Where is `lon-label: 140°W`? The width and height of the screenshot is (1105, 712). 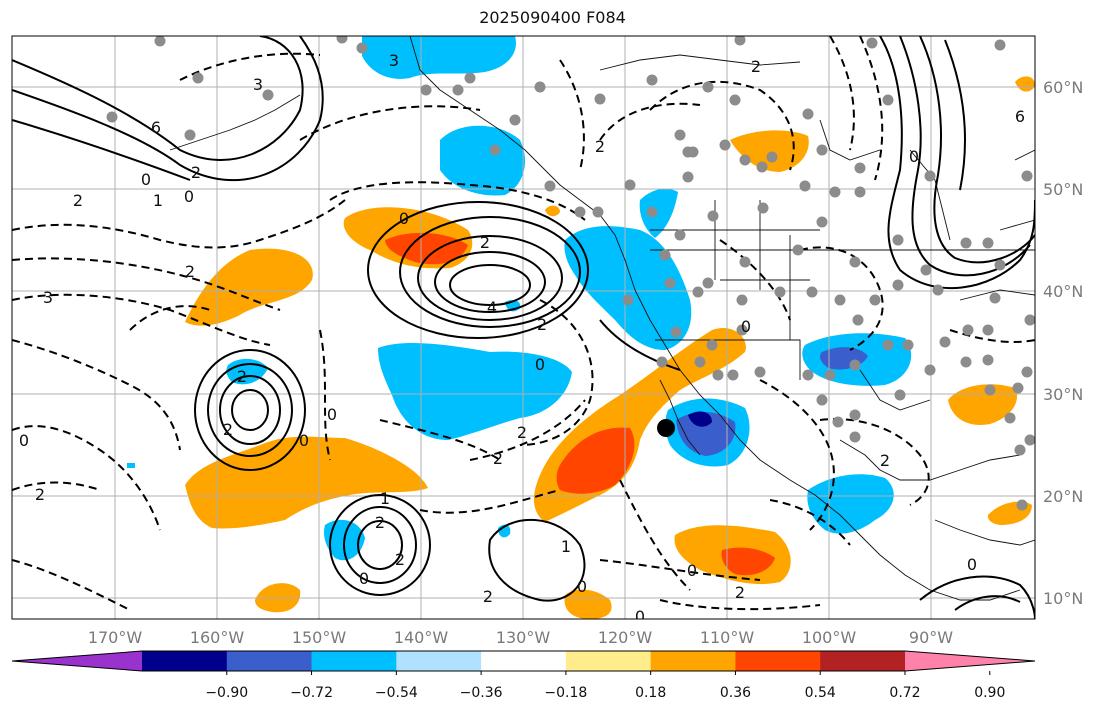 lon-label: 140°W is located at coordinates (421, 637).